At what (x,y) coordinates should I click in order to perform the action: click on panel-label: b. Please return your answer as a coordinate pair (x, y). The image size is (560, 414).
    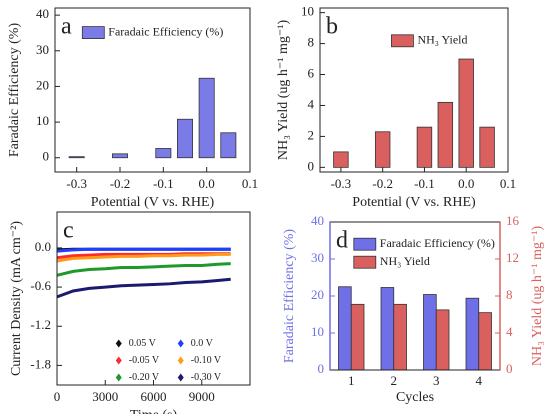
    Looking at the image, I should click on (332, 27).